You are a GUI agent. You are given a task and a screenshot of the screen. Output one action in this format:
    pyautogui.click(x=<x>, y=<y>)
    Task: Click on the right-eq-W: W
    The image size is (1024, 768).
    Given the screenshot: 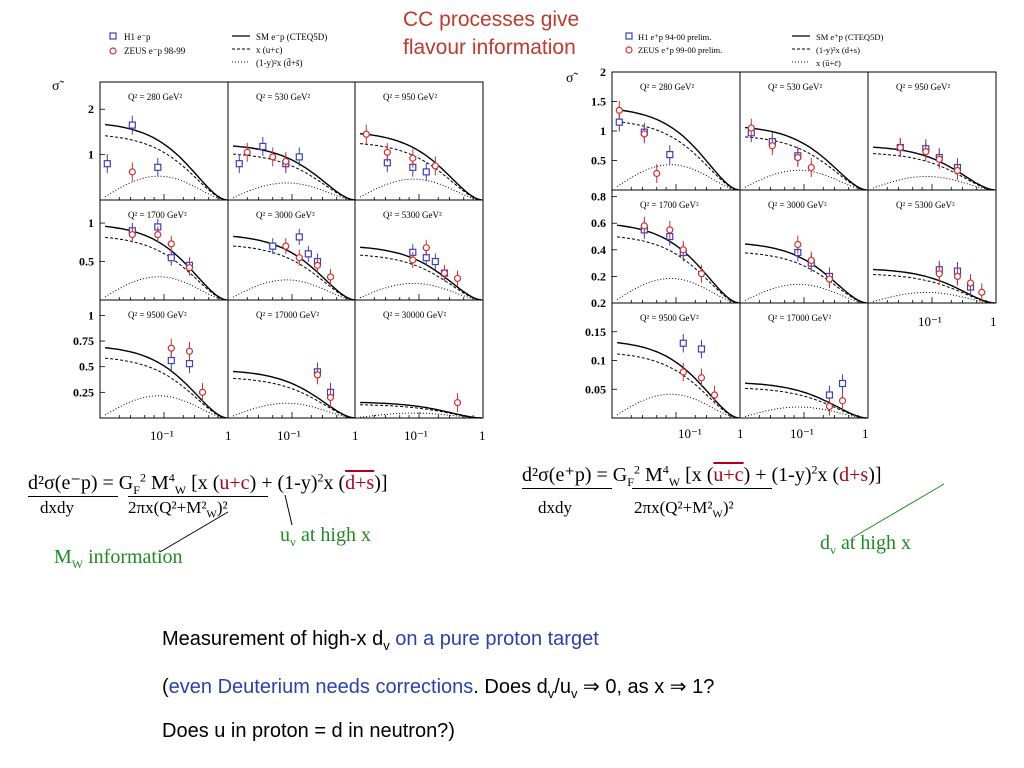 What is the action you would take?
    pyautogui.click(x=674, y=482)
    